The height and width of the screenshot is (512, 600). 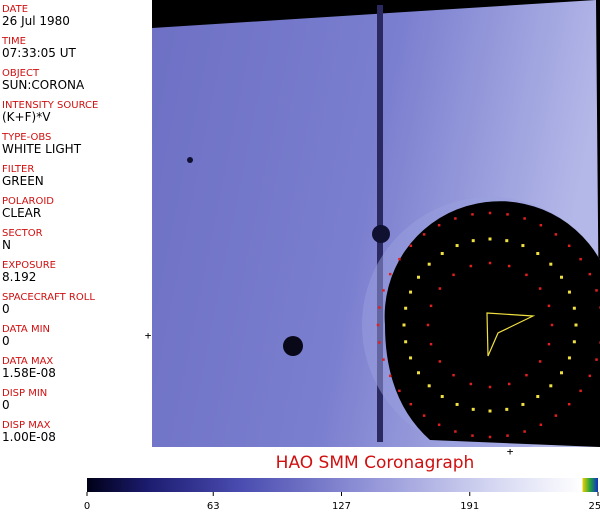 What do you see at coordinates (36, 21) in the screenshot?
I see `field-value: 26 Jul 1980` at bounding box center [36, 21].